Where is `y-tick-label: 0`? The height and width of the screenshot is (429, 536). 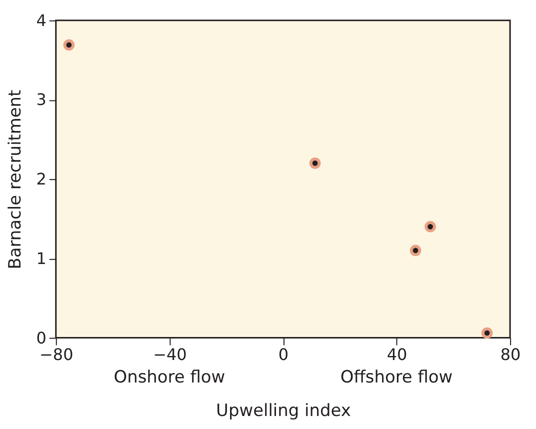 y-tick-label: 0 is located at coordinates (41, 338).